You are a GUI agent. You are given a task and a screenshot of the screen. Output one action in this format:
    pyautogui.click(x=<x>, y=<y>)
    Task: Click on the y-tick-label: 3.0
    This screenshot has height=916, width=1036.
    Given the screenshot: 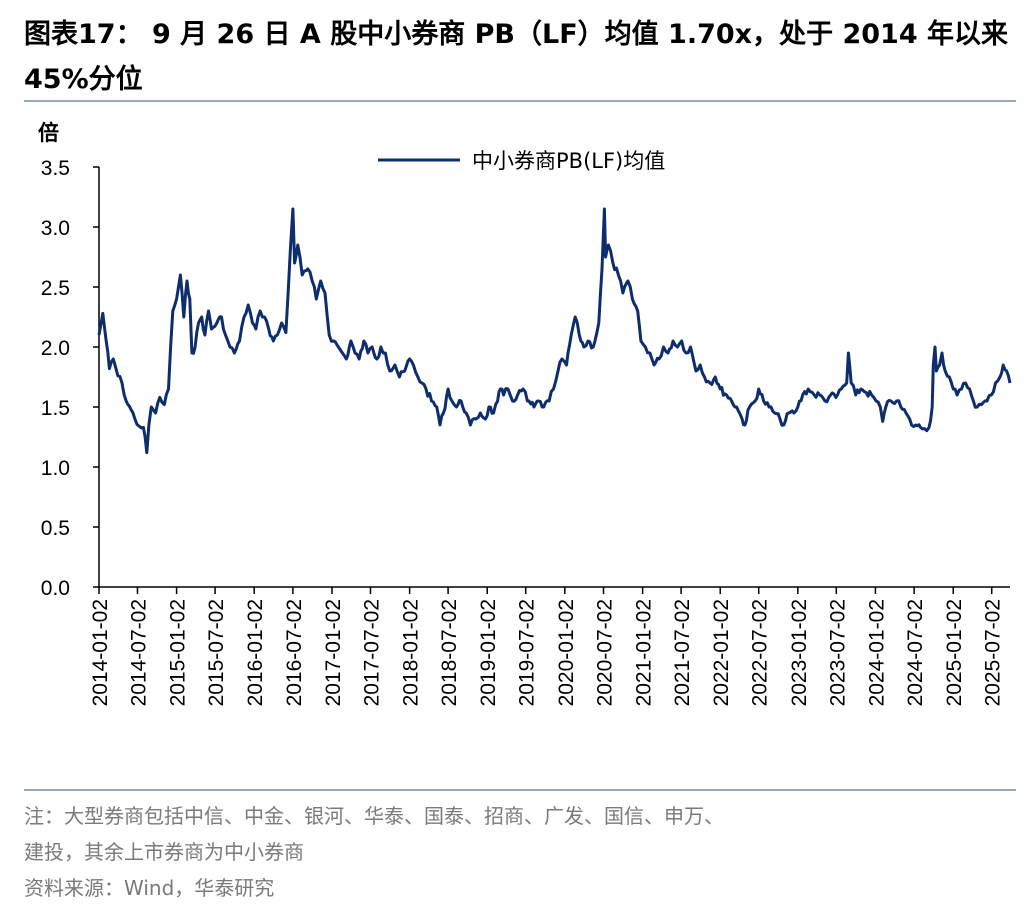 What is the action you would take?
    pyautogui.click(x=55, y=228)
    